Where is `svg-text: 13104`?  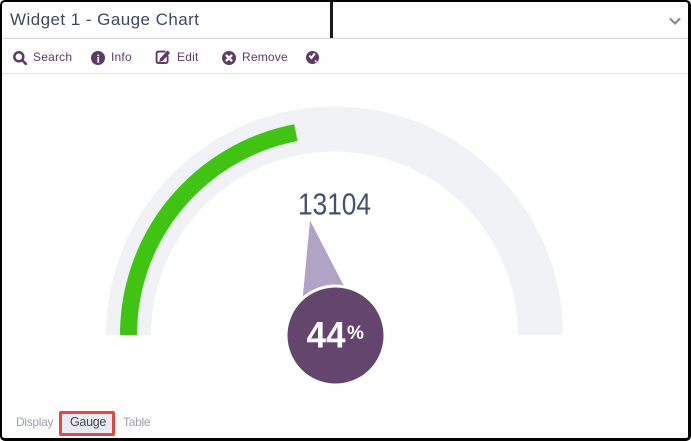
svg-text: 13104 is located at coordinates (334, 204).